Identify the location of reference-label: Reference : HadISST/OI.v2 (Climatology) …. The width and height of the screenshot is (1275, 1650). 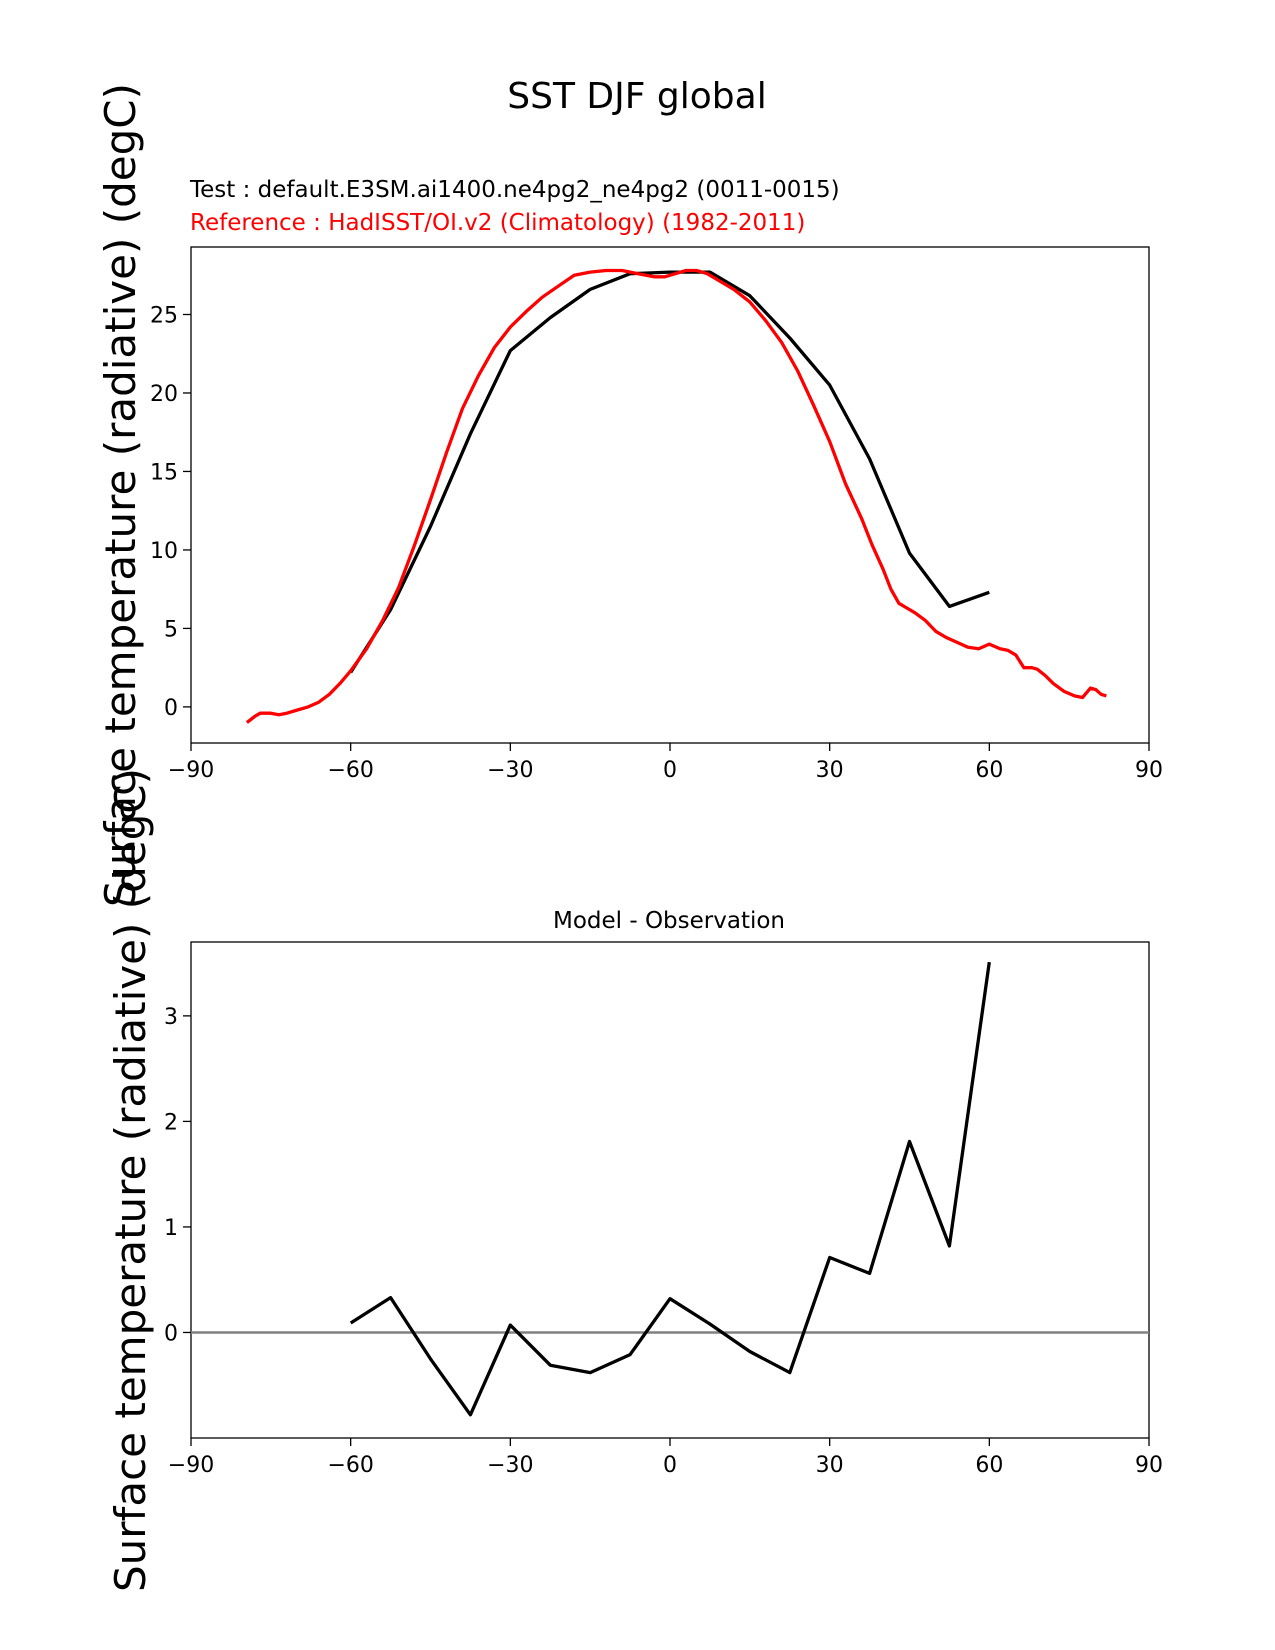
(497, 223).